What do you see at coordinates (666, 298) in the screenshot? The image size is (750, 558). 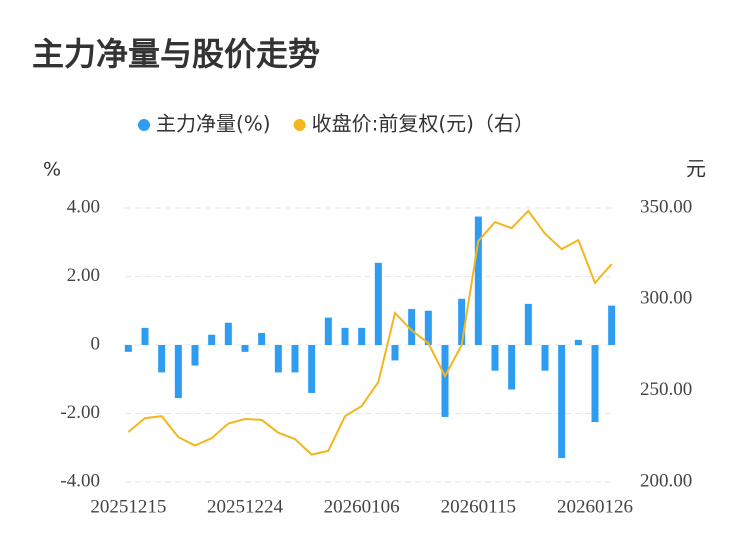 I see `y2-tick-label: 300.00` at bounding box center [666, 298].